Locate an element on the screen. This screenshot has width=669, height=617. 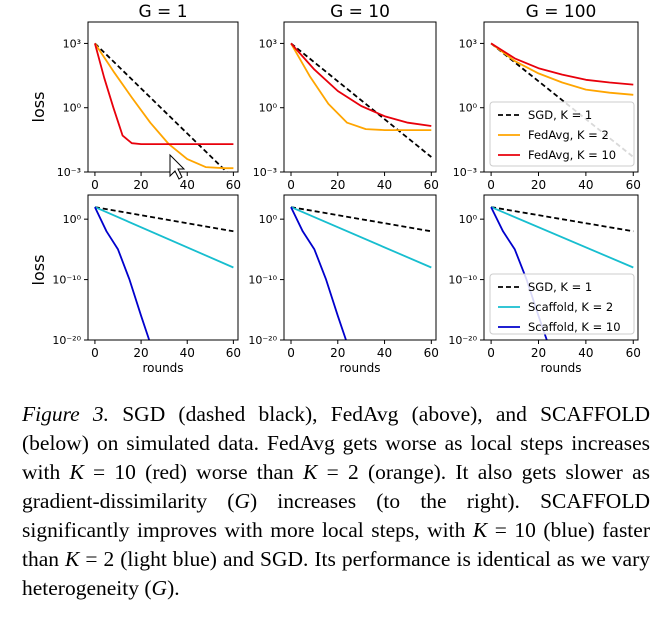
column-title: G = 10 is located at coordinates (360, 12).